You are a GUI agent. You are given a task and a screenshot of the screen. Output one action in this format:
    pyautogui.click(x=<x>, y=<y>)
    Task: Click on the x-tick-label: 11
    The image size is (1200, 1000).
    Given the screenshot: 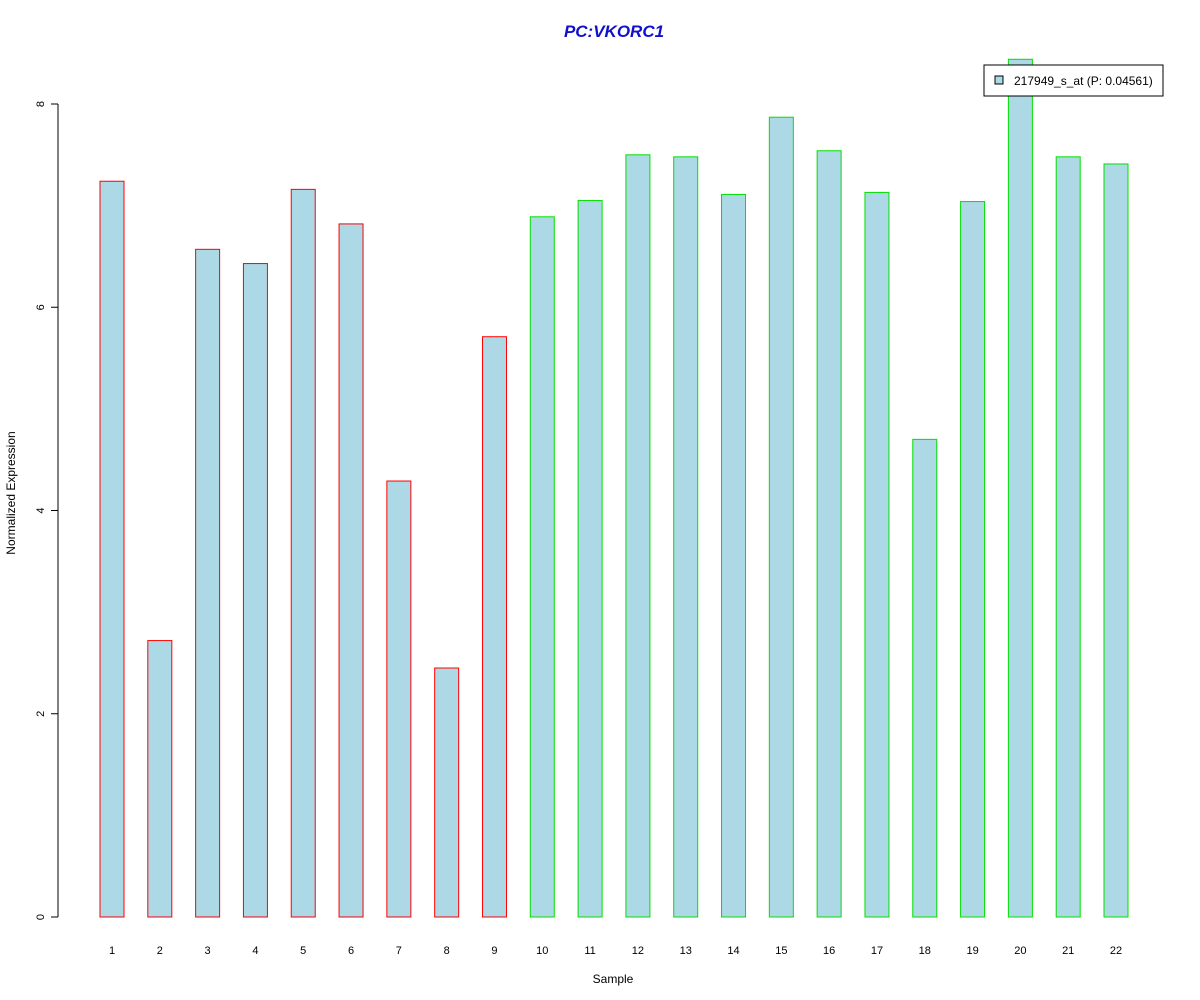 What is the action you would take?
    pyautogui.click(x=589, y=951)
    